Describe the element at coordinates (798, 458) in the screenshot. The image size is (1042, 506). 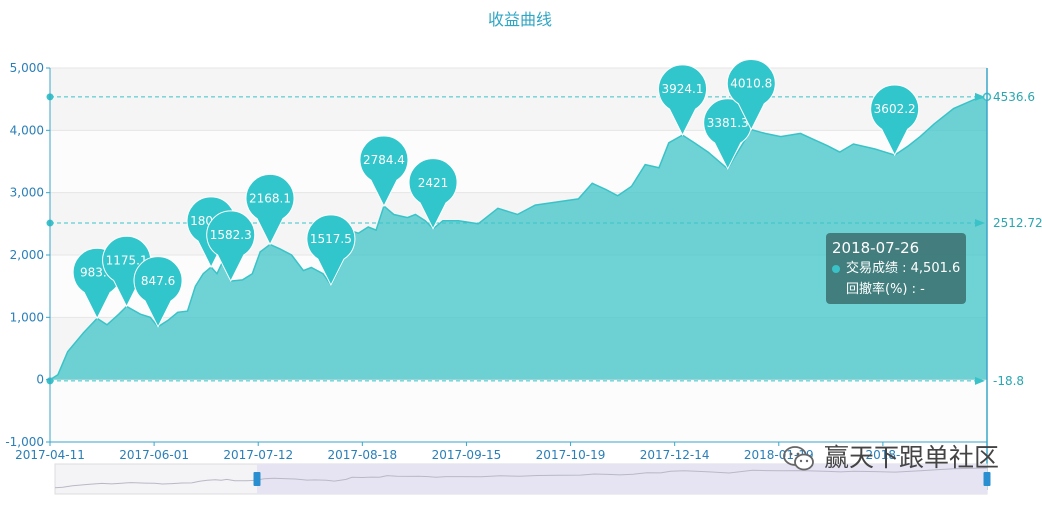
I see `wechat-logo-icon` at that location.